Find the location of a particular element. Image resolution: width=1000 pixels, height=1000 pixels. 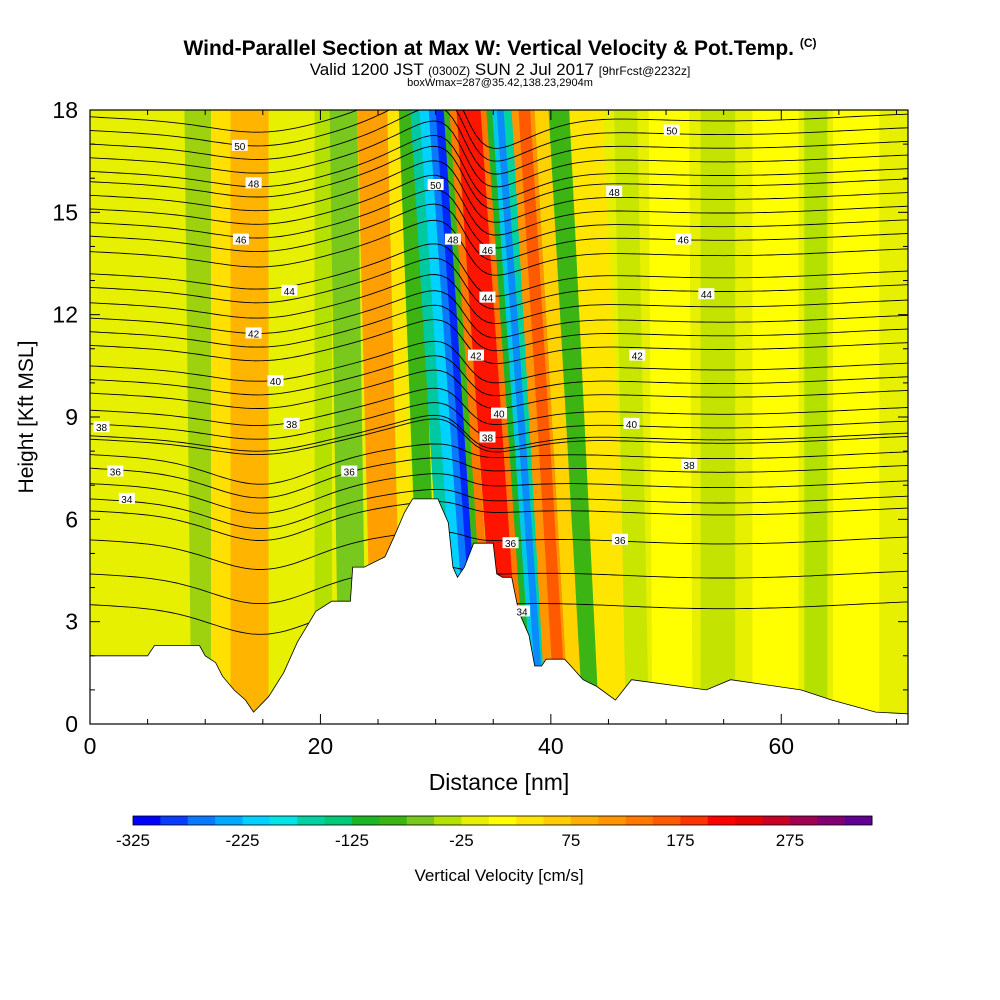

band-yellow-r is located at coordinates (559, 417).